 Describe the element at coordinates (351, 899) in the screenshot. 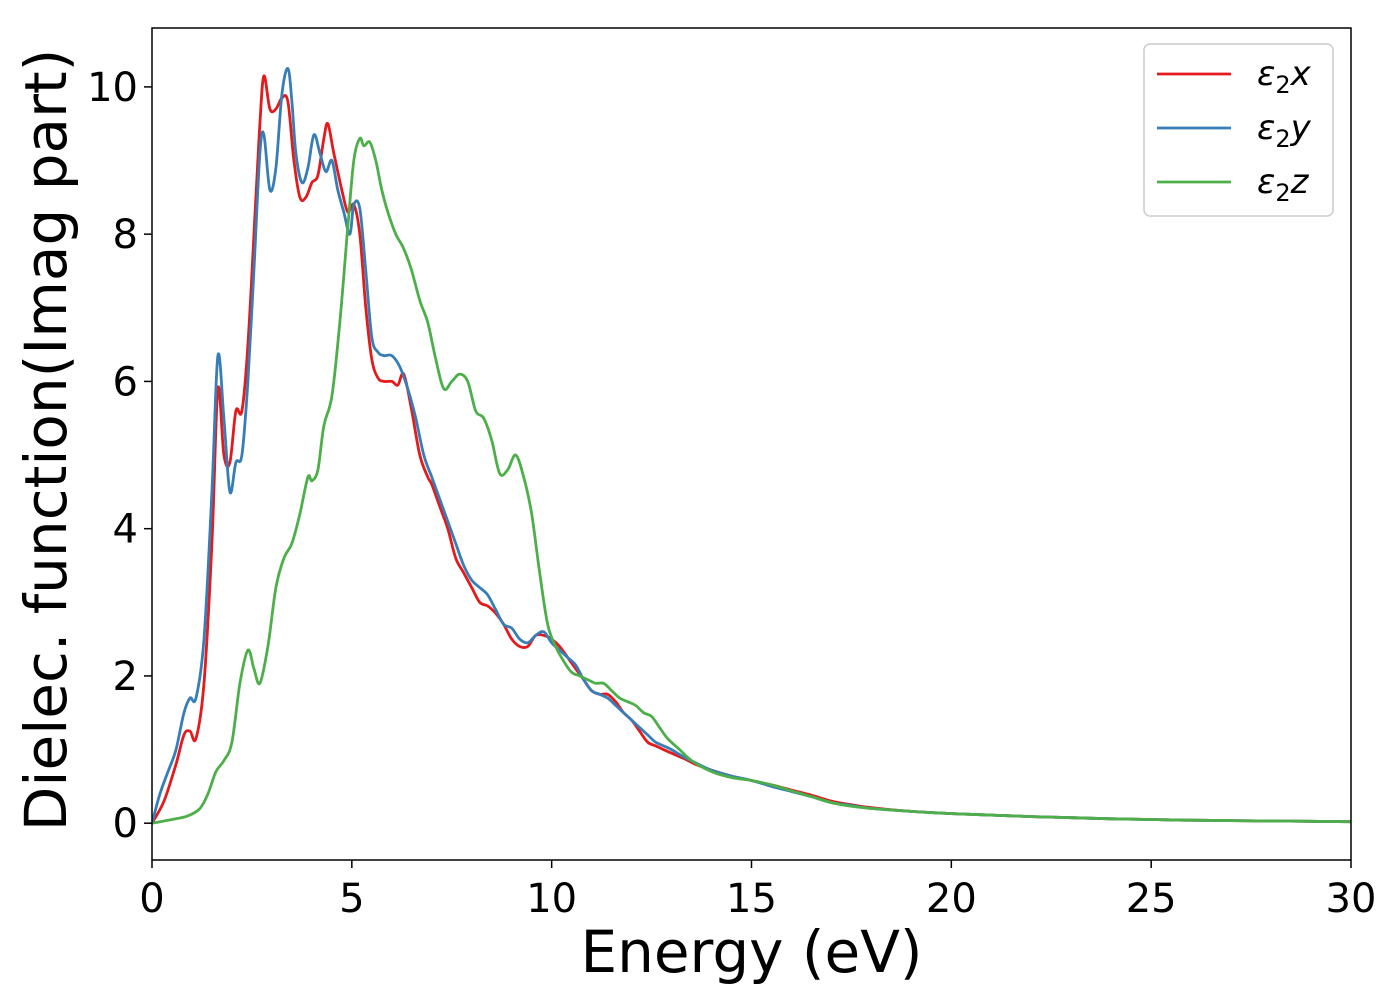

I see `x-tick-label: 5` at that location.